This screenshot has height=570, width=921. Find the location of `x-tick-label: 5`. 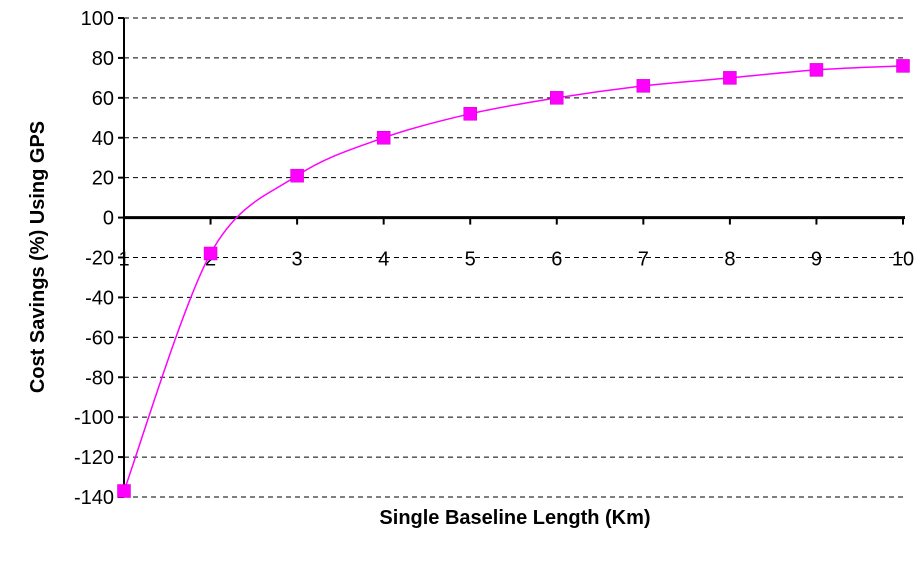

x-tick-label: 5 is located at coordinates (470, 260).